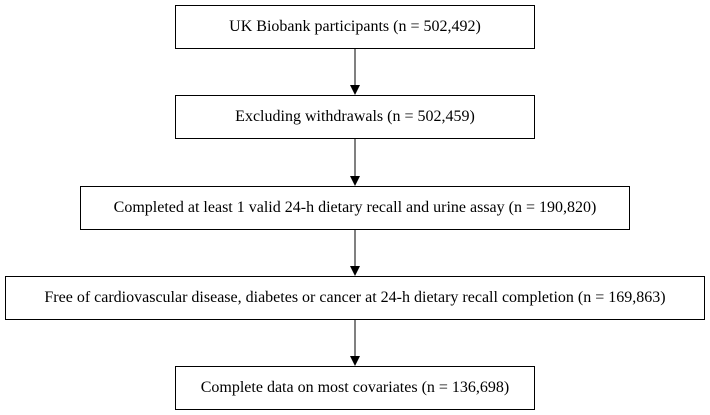 Image resolution: width=710 pixels, height=415 pixels. I want to click on step-box-participants: UK Biobank participants (n = 502,492), so click(355, 27).